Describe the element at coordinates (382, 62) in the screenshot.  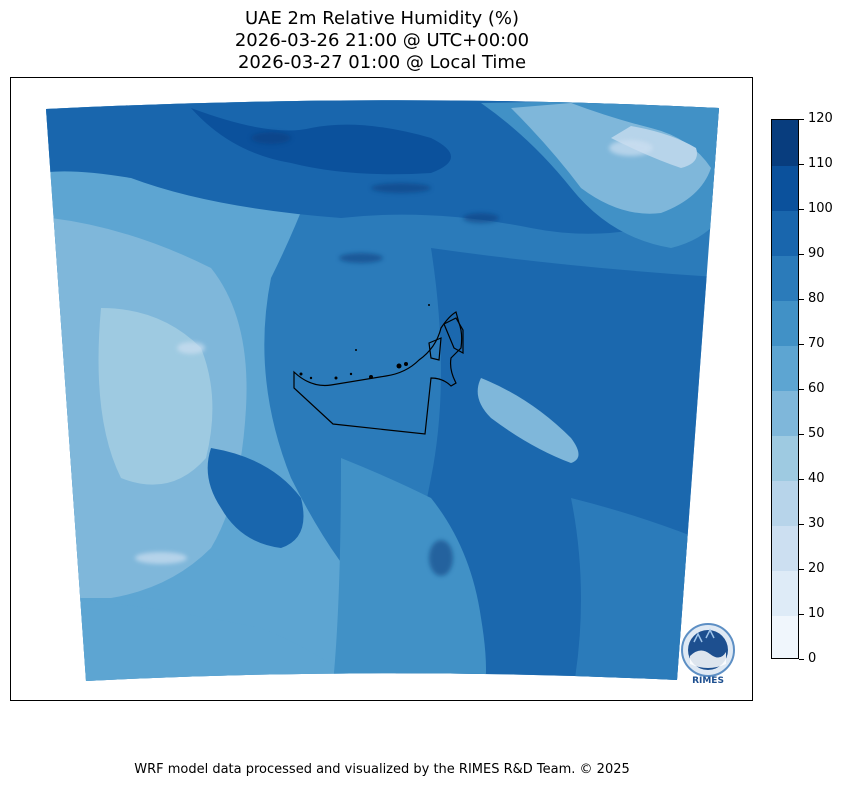
I see `map-title-local-time: 2026-03-27 01:00 @ Local Time` at that location.